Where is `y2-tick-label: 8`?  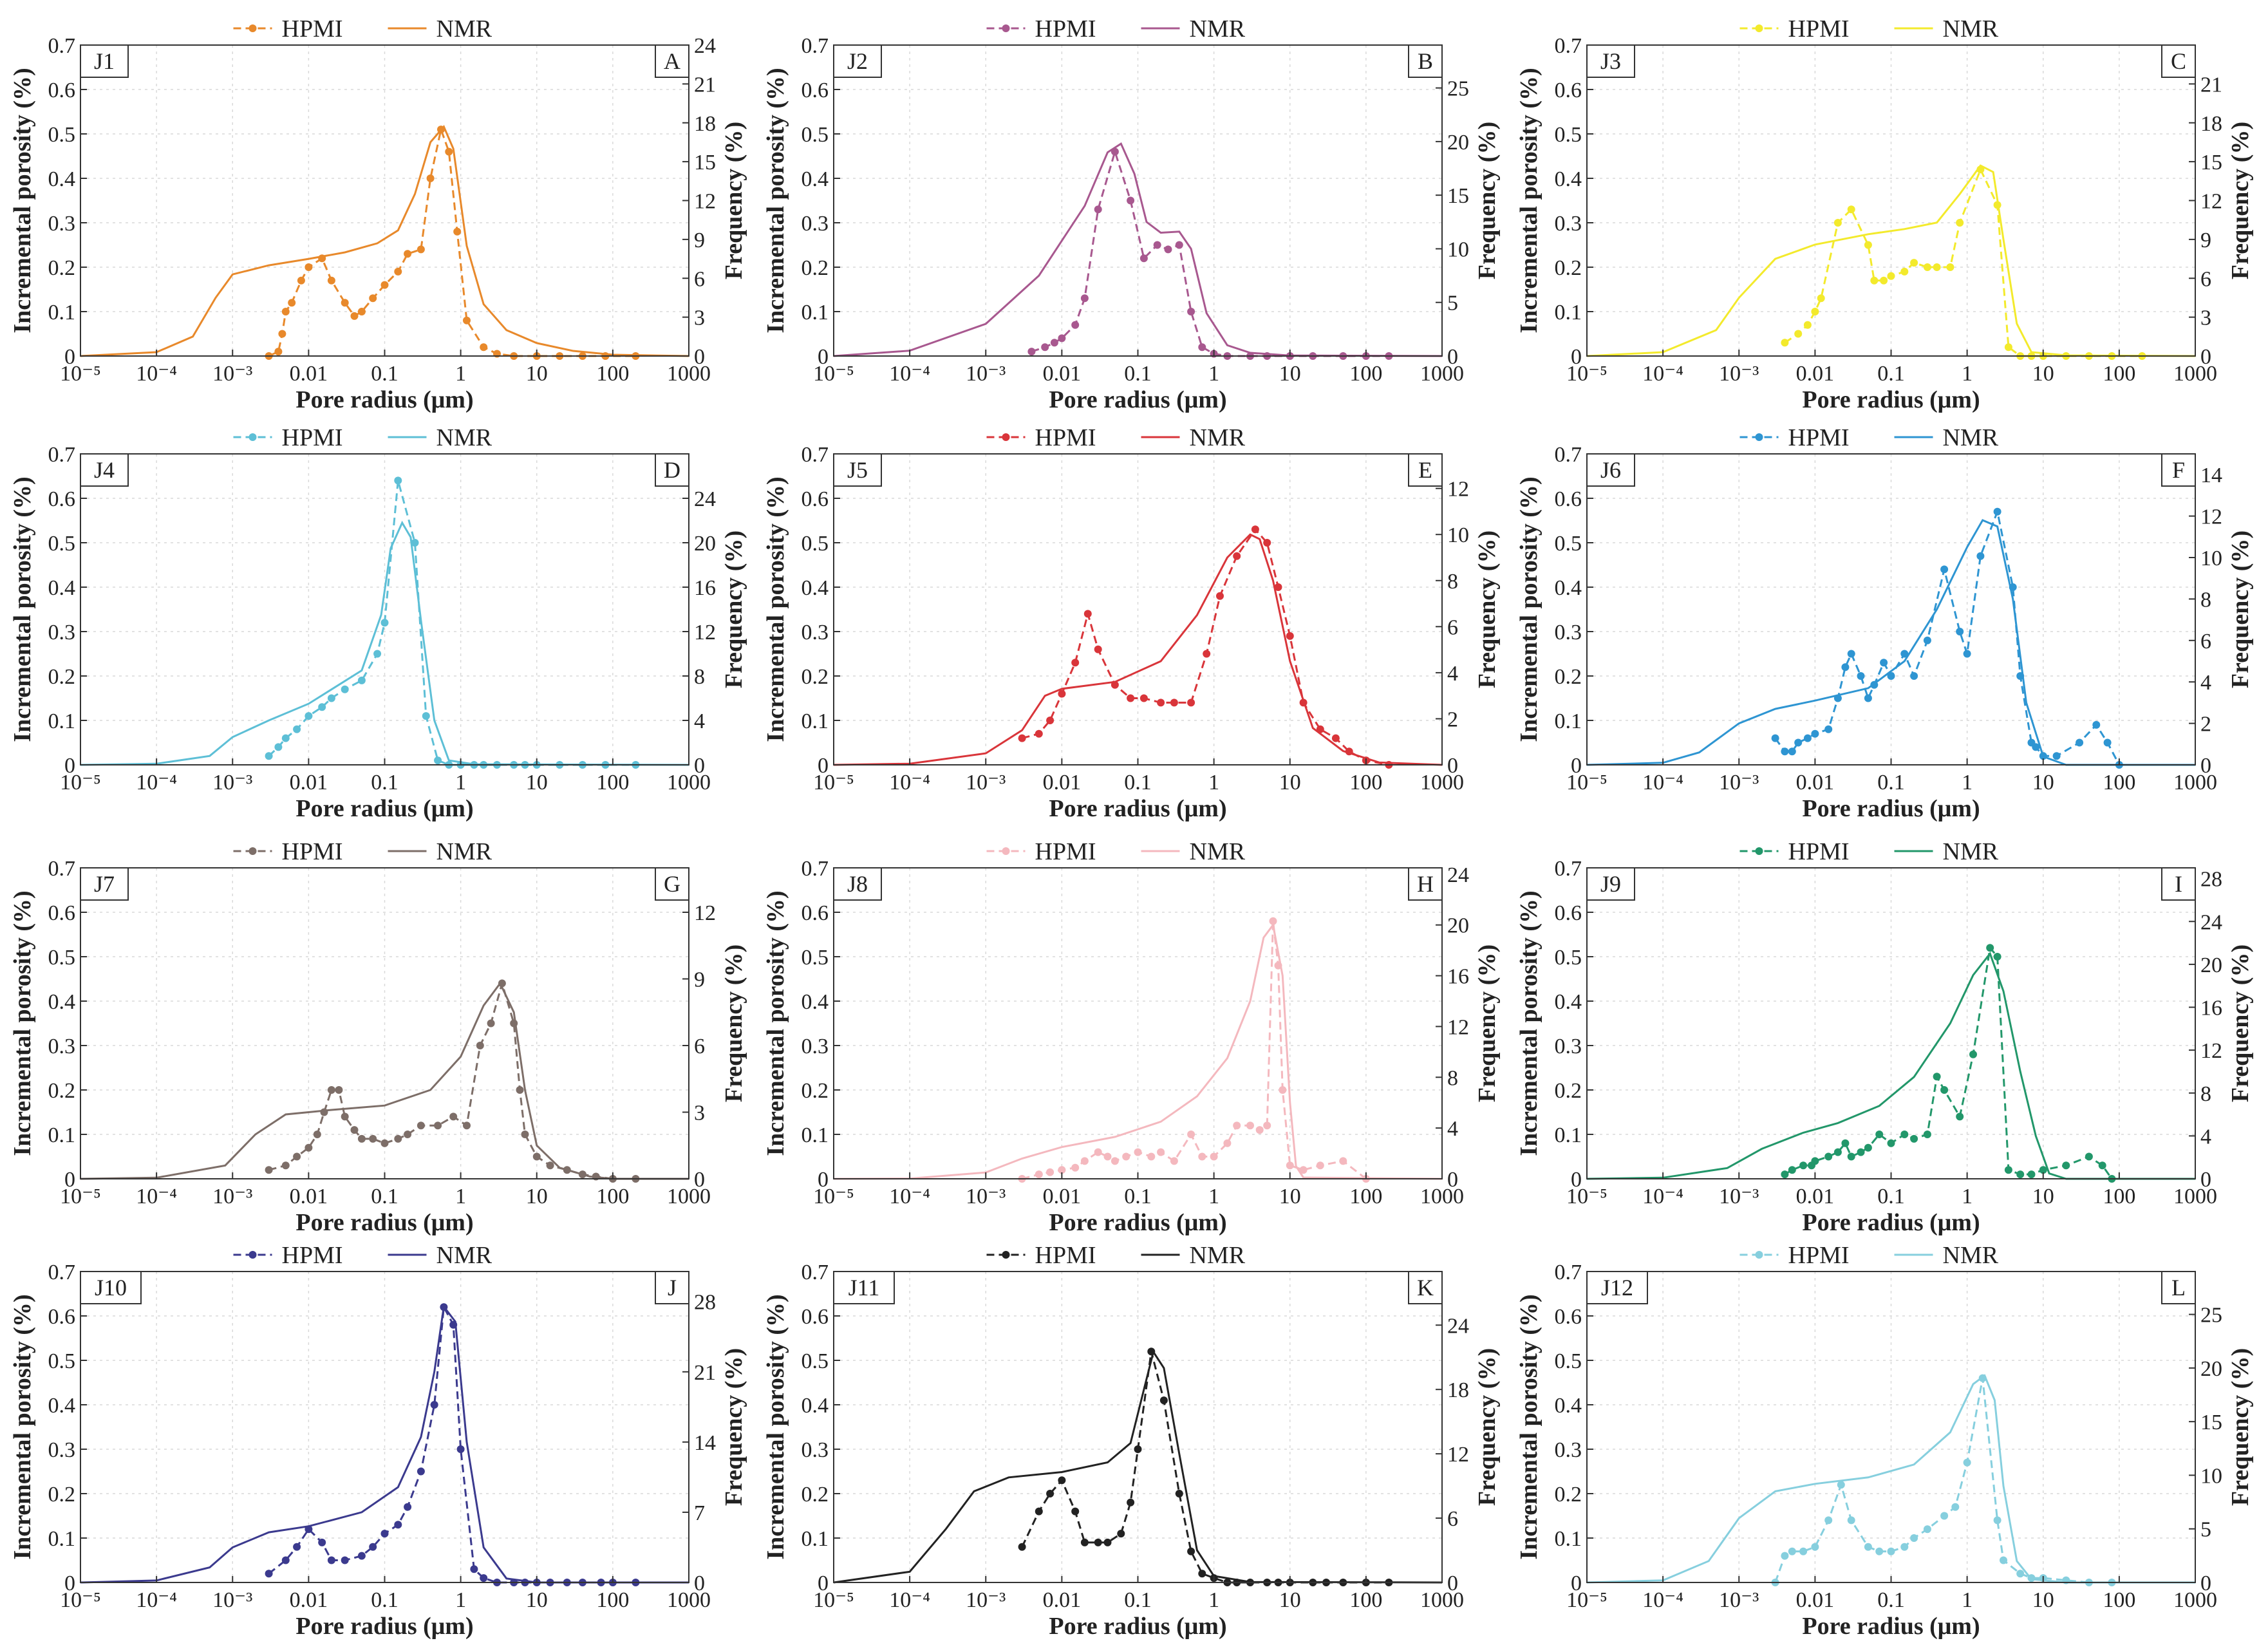 y2-tick-label: 8 is located at coordinates (1453, 1078).